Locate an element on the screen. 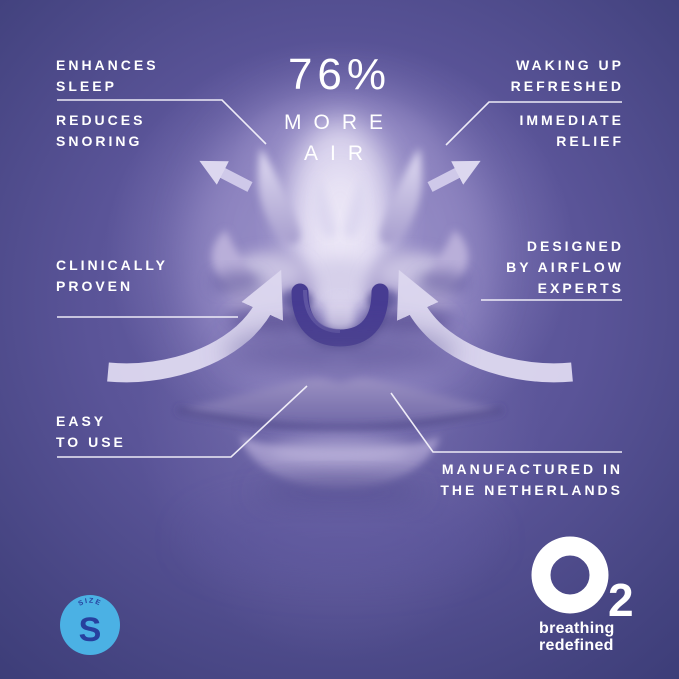  size-badge-circle is located at coordinates (90, 625).